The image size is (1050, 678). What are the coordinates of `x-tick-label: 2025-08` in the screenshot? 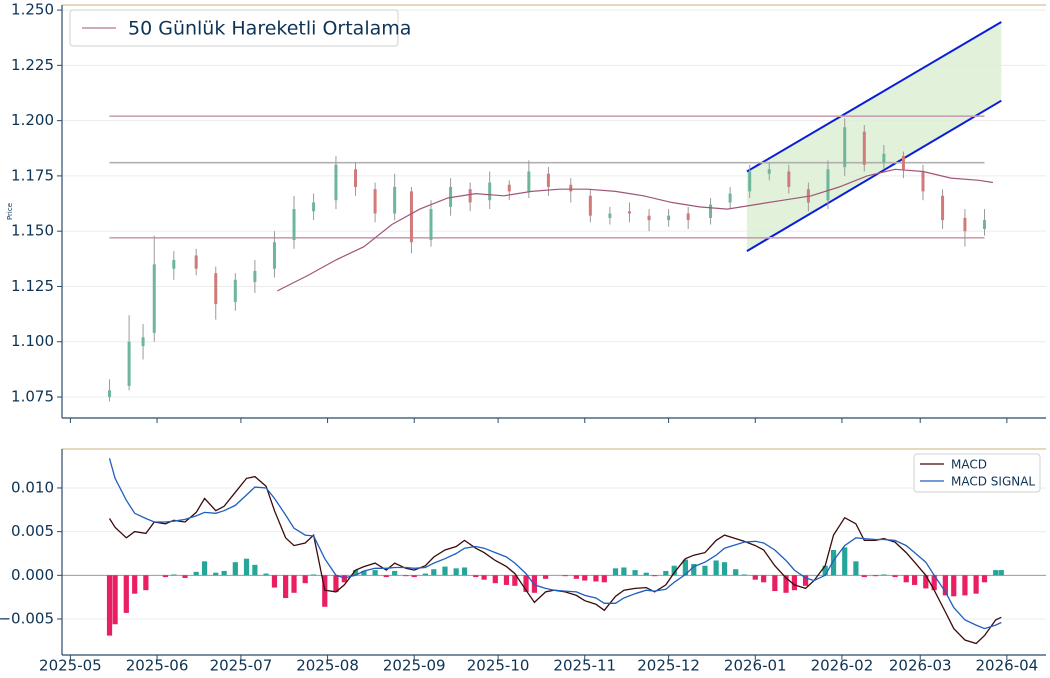 It's located at (327, 666).